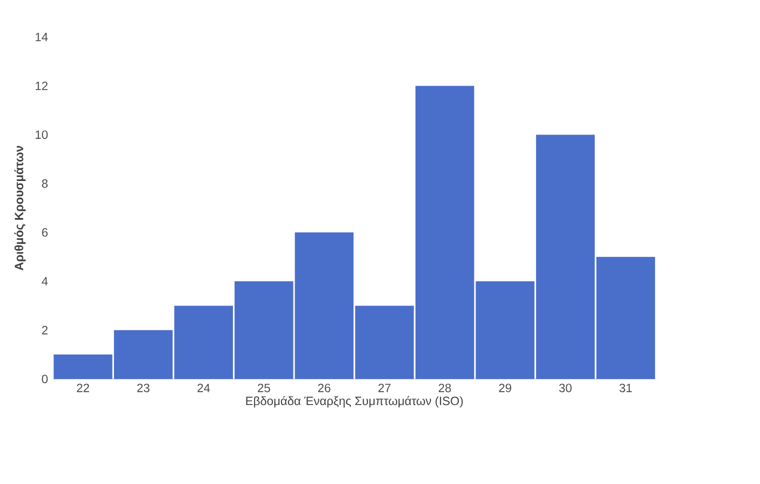  I want to click on x-axis-title: Εβδομάδα Έναρξης Συμπτωμάτων (ISO), so click(354, 402).